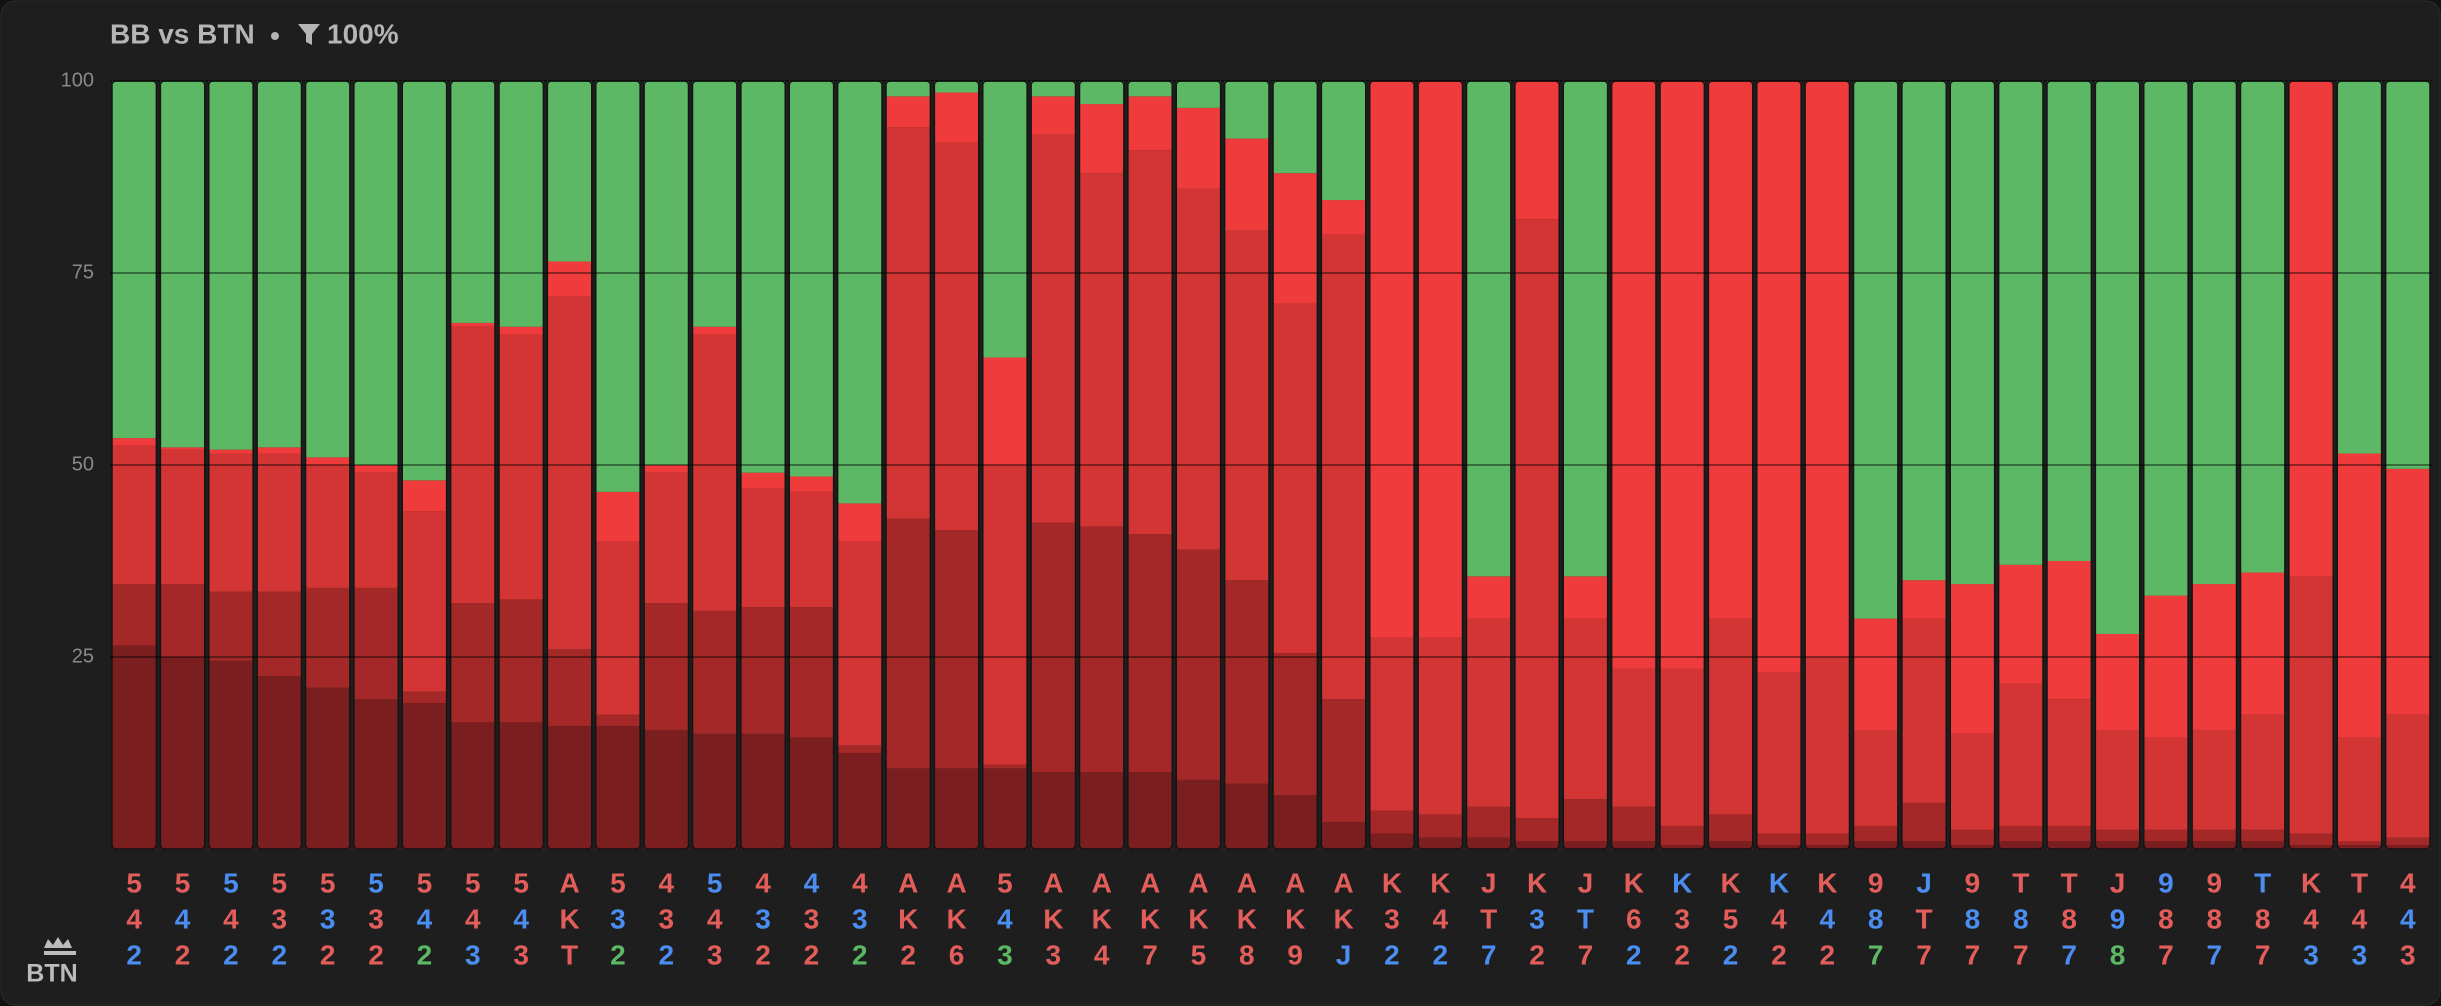 This screenshot has height=1006, width=2441. Describe the element at coordinates (1586, 882) in the screenshot. I see `x-tick-label: J` at that location.